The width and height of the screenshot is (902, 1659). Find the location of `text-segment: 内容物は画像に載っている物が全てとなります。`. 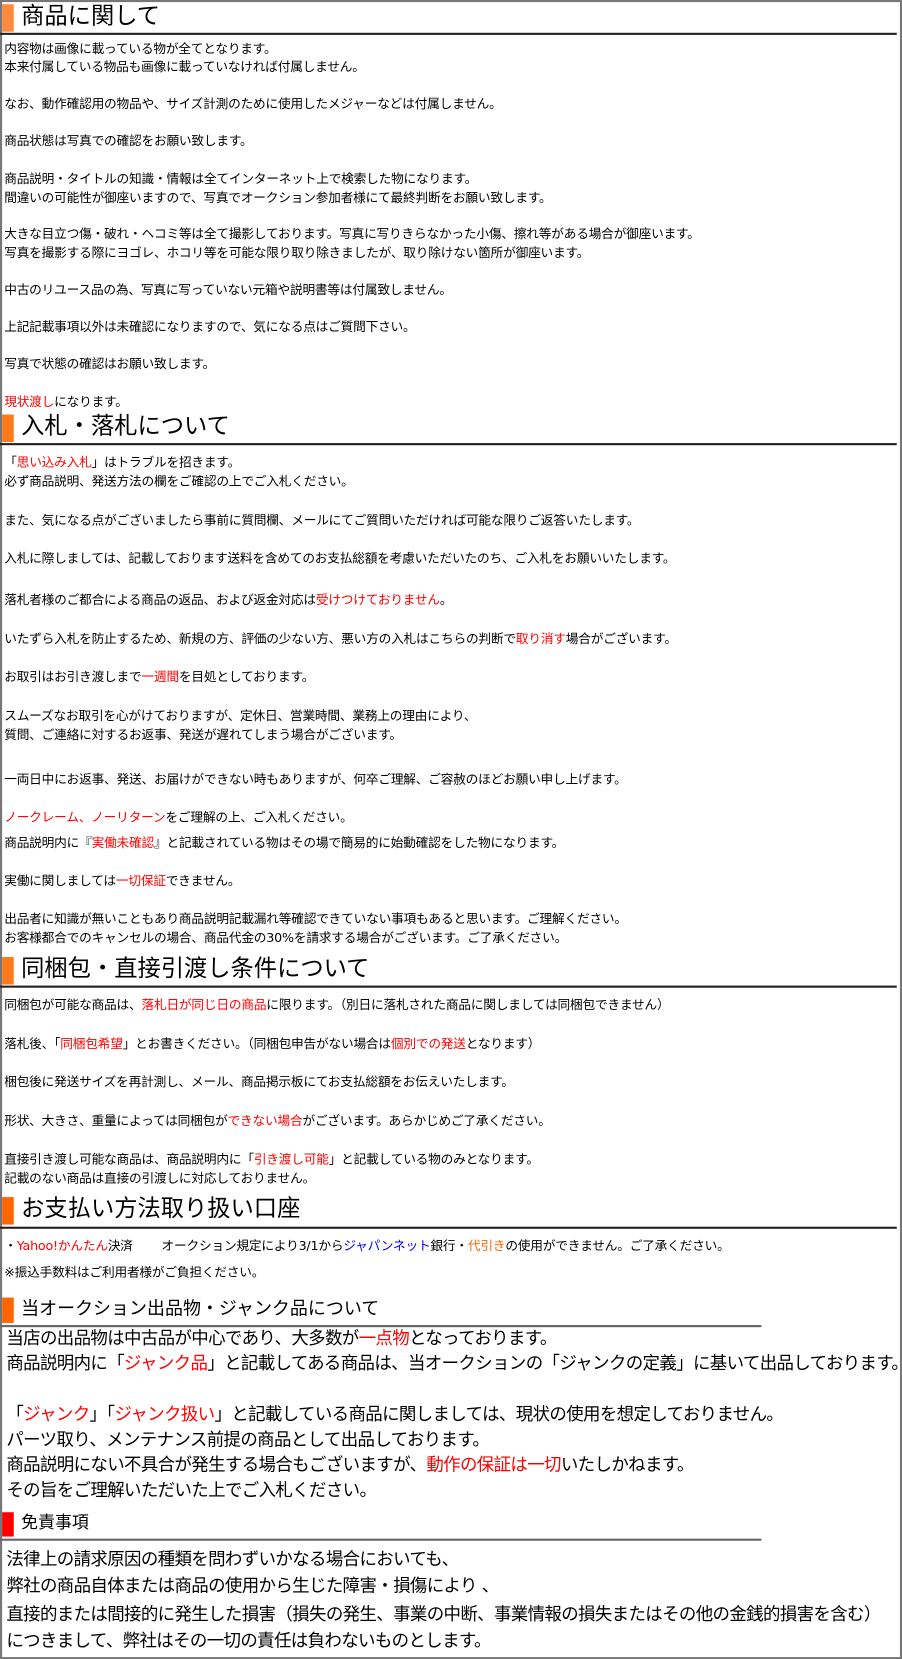

text-segment: 内容物は画像に載っている物が全てとなります。 is located at coordinates (140, 49).